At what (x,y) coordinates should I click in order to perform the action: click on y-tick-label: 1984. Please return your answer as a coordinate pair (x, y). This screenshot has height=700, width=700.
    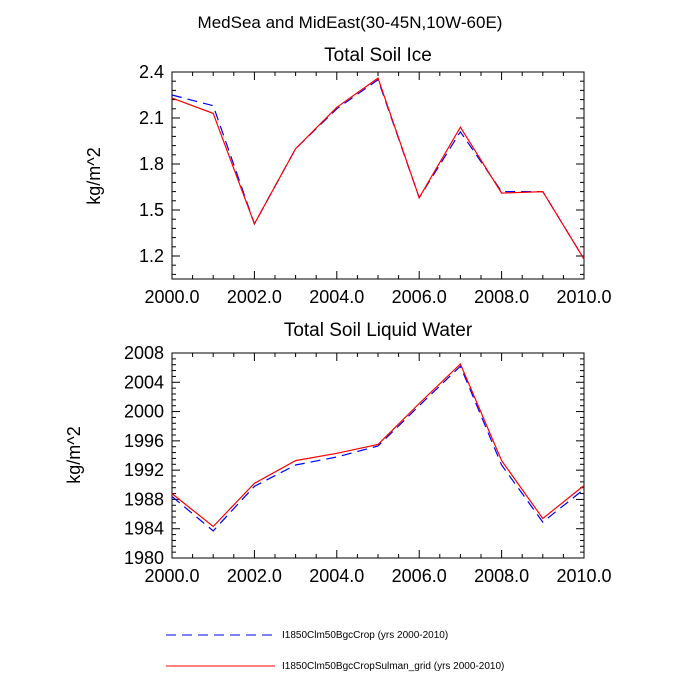
    Looking at the image, I should click on (144, 529).